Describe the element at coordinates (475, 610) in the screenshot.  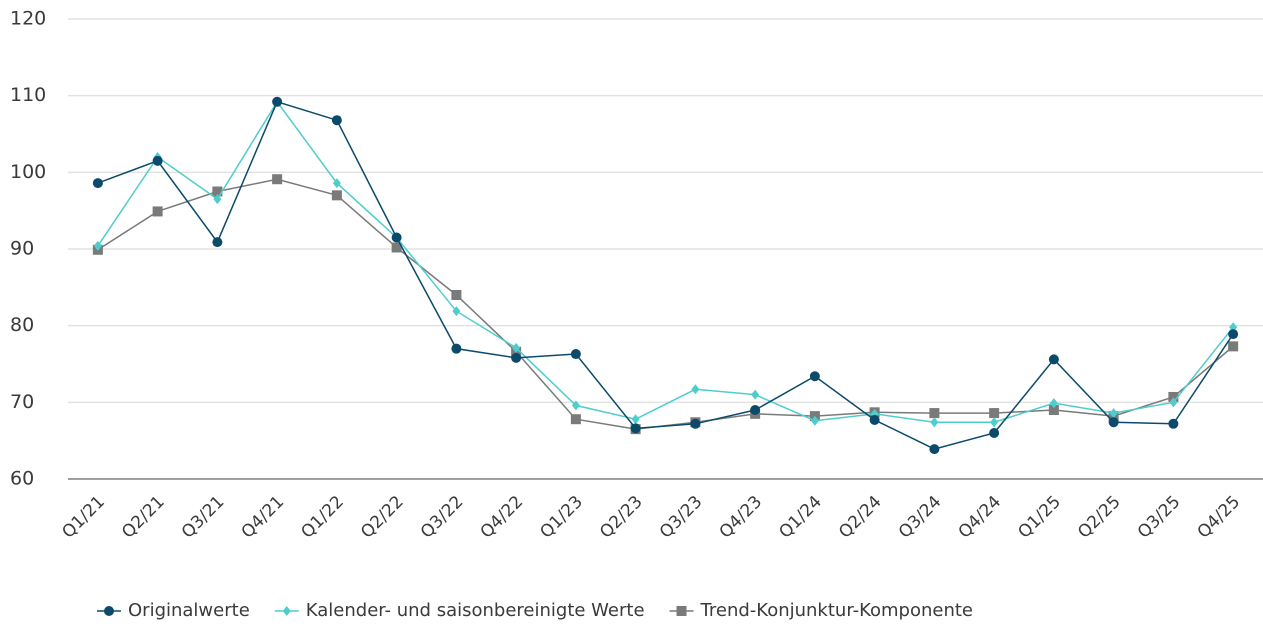
I see `legend-label: Kalender- und saisonbereinigte Werte` at that location.